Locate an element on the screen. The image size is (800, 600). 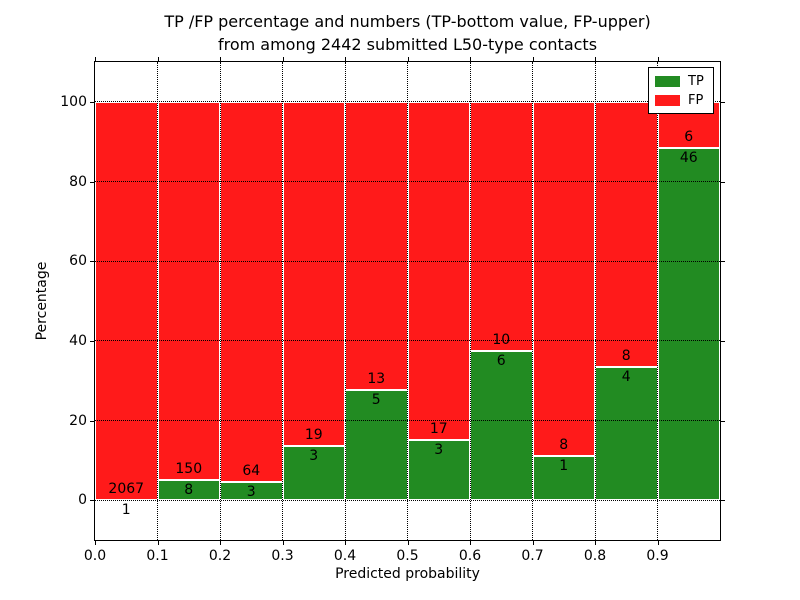
x-tick-label: 0.9 is located at coordinates (657, 556).